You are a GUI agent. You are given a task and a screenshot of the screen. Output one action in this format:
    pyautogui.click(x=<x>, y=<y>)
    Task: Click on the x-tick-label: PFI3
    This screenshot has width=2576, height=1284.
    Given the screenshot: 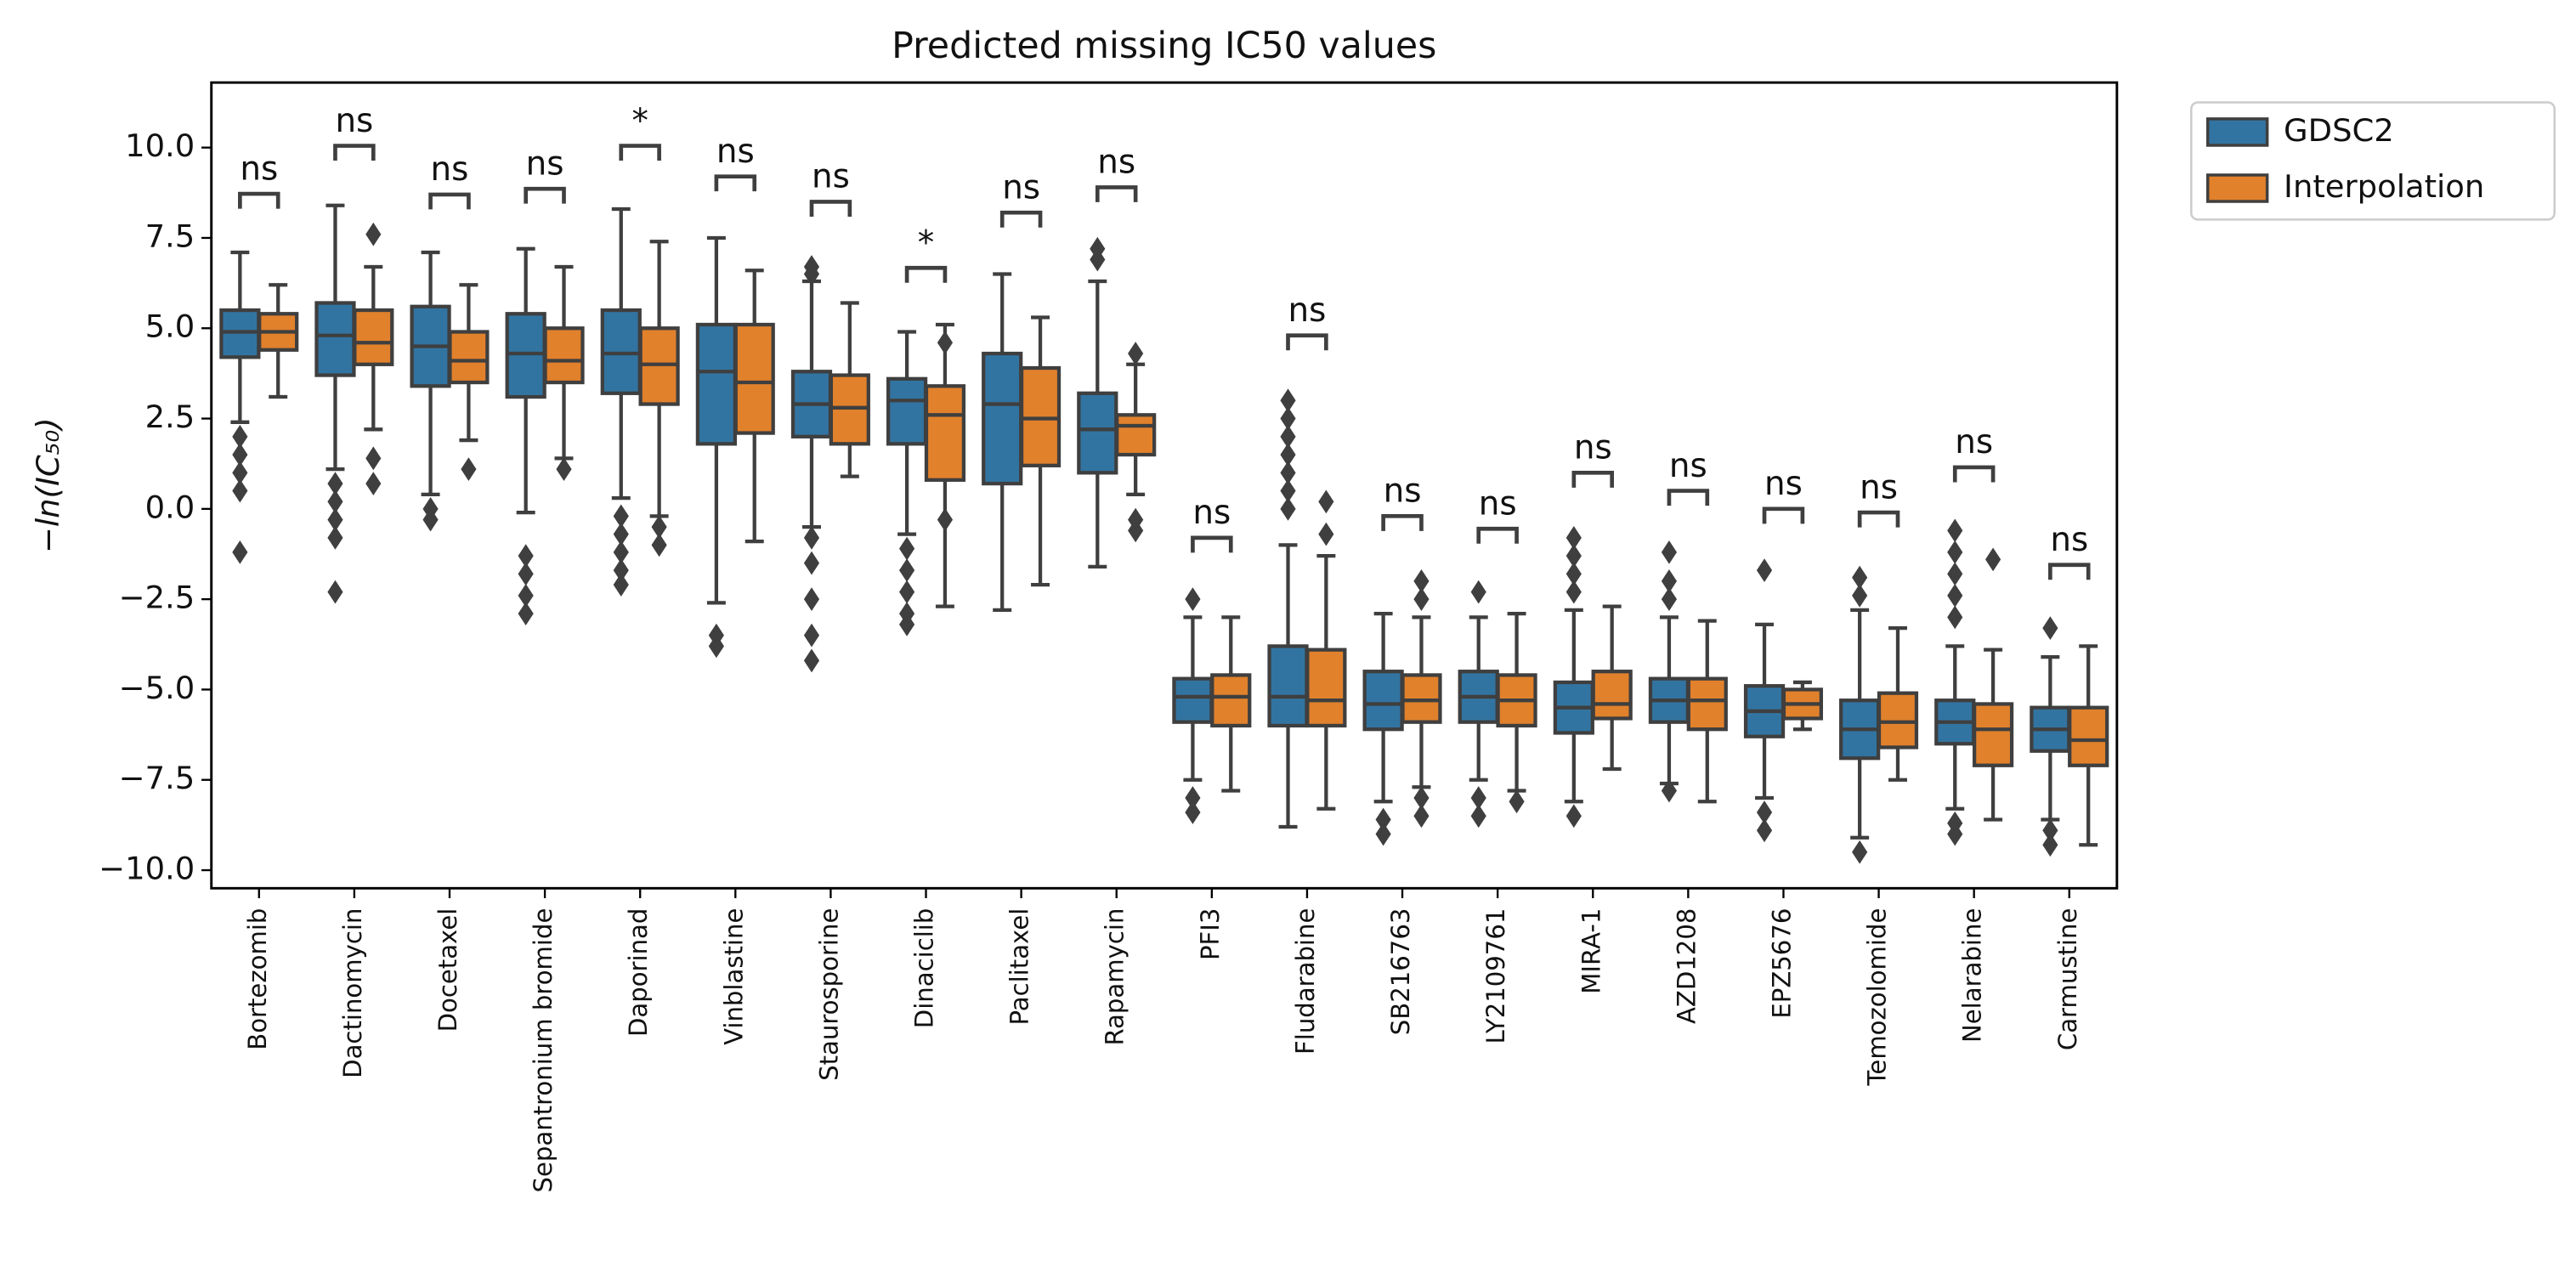 What is the action you would take?
    pyautogui.click(x=1210, y=934)
    